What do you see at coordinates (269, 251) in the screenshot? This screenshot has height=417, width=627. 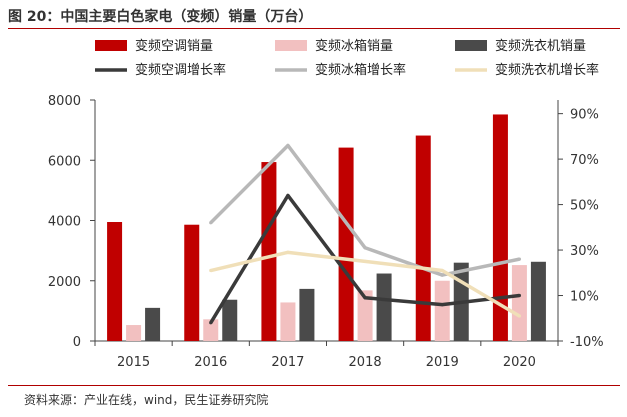 I see `bar-1-2017` at bounding box center [269, 251].